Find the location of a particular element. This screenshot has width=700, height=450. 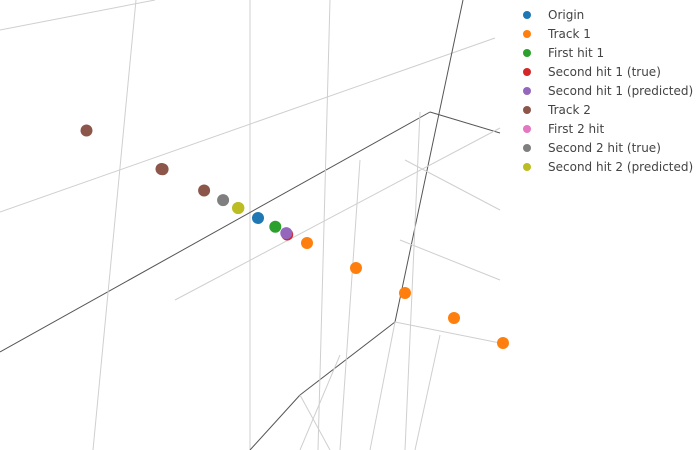

legend-label: Second hit 2 (predicted) is located at coordinates (621, 167).